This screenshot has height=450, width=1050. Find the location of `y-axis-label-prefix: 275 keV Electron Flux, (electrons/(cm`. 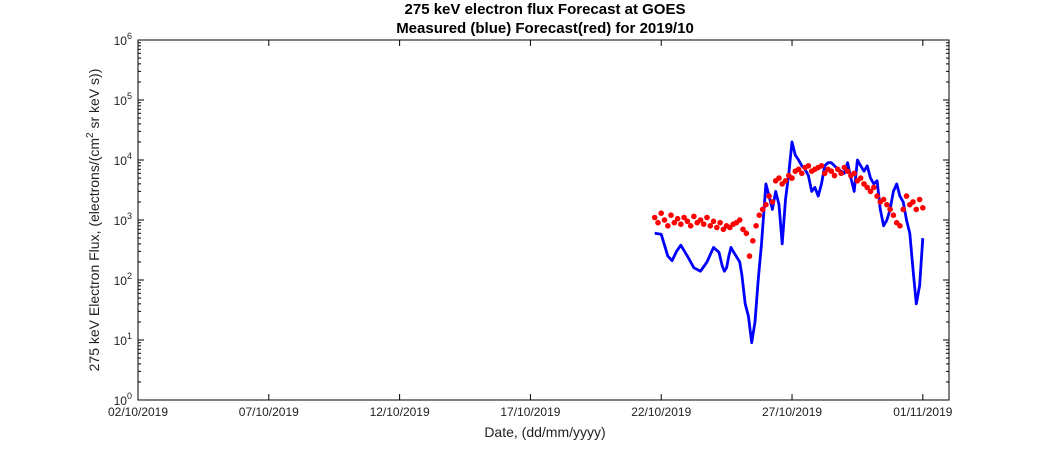

y-axis-label-prefix: 275 keV Electron Flux, (electrons/(cm is located at coordinates (94, 254).